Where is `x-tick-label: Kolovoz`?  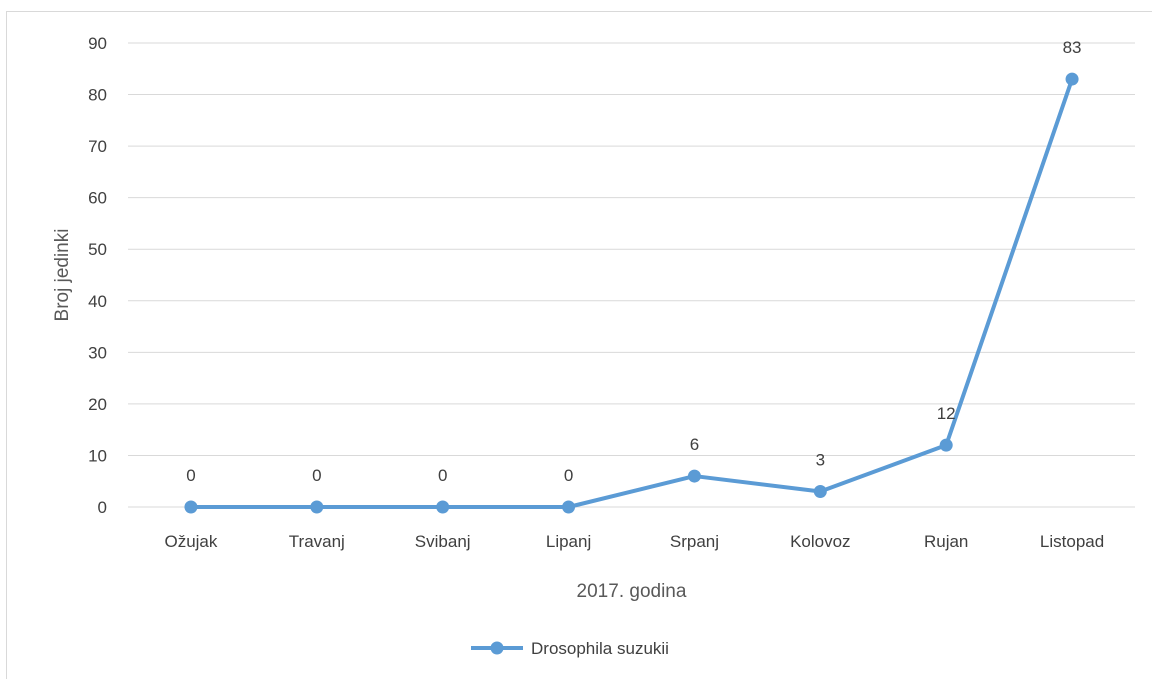 x-tick-label: Kolovoz is located at coordinates (820, 541).